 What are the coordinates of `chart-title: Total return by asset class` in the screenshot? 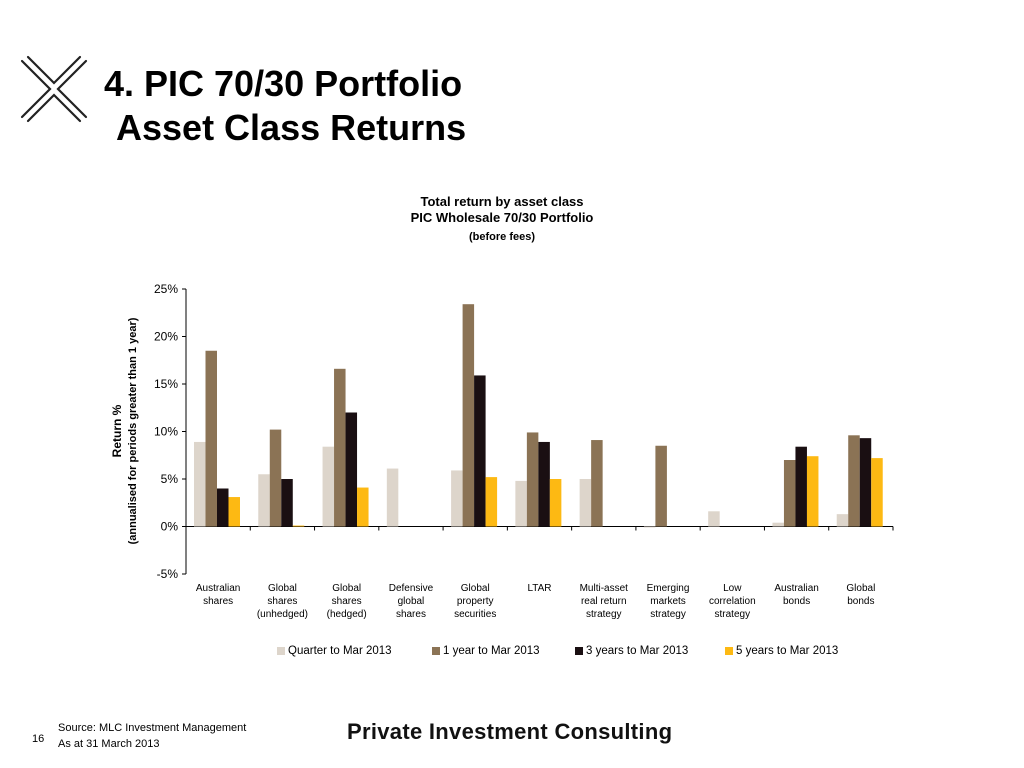 It's located at (501, 201).